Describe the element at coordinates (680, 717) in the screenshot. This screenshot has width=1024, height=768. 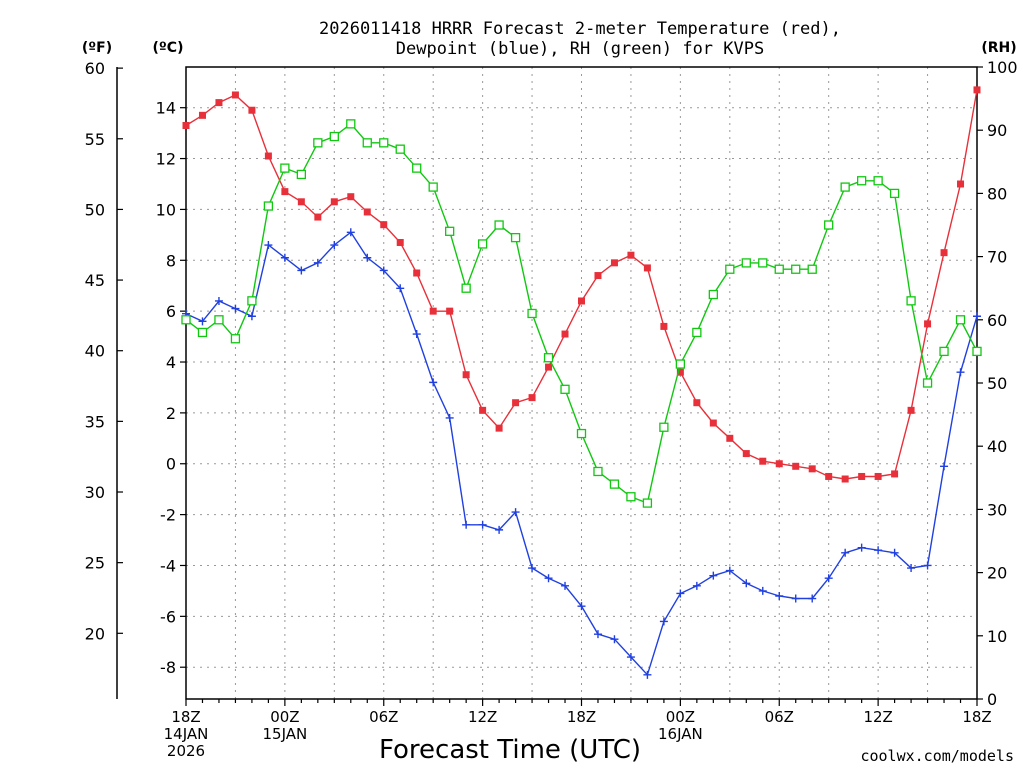
I see `x-tick-label: 00Z` at that location.